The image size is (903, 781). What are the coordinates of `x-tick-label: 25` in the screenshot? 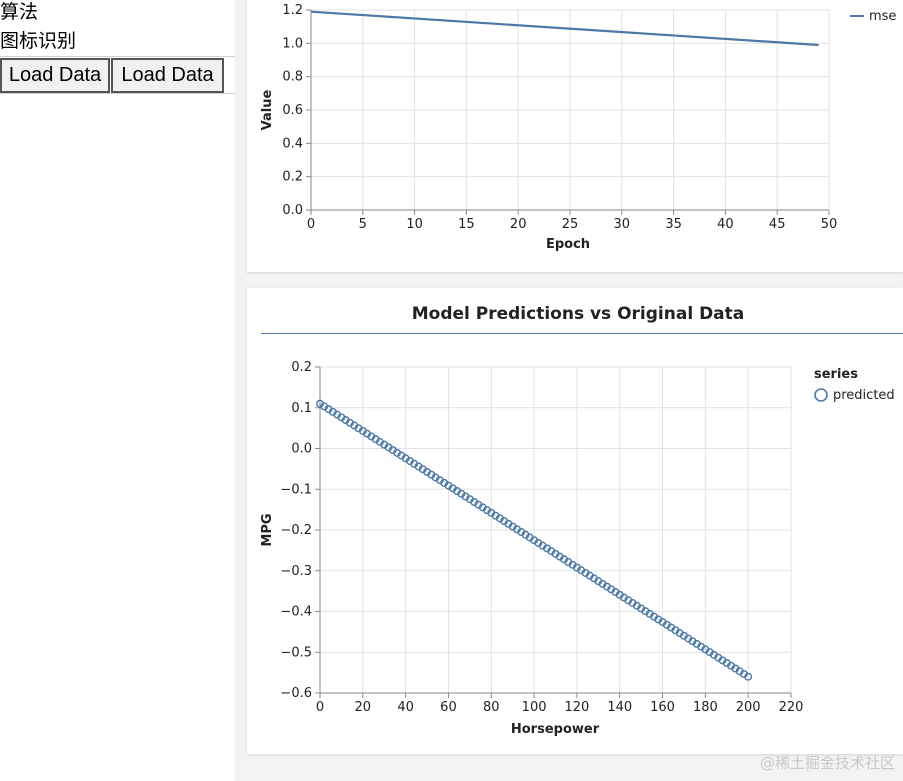 It's located at (570, 224).